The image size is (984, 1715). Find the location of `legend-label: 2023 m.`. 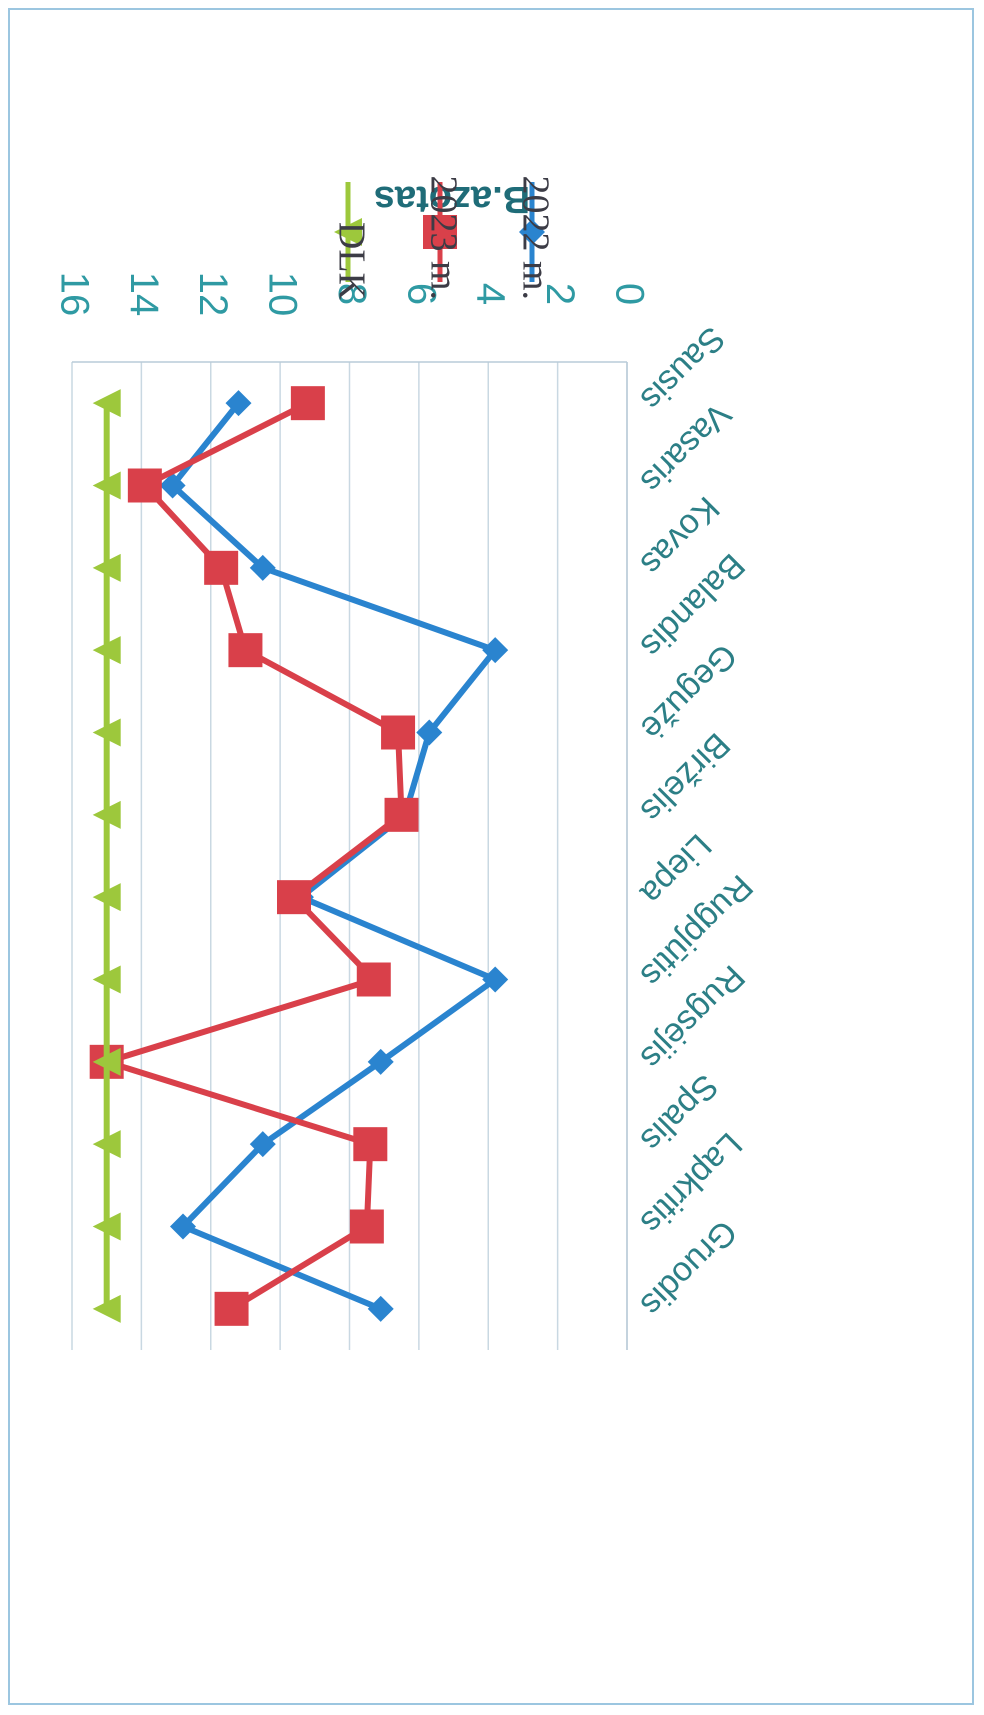

legend-label: 2023 m. is located at coordinates (443, 237).